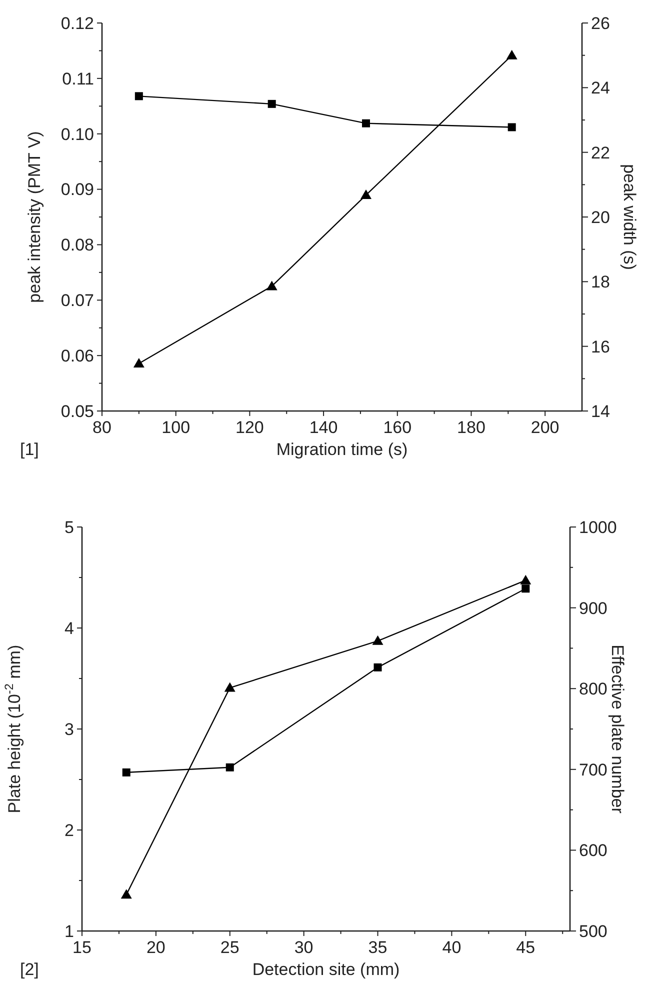  Describe the element at coordinates (593, 689) in the screenshot. I see `y2-tick-label: 800` at that location.